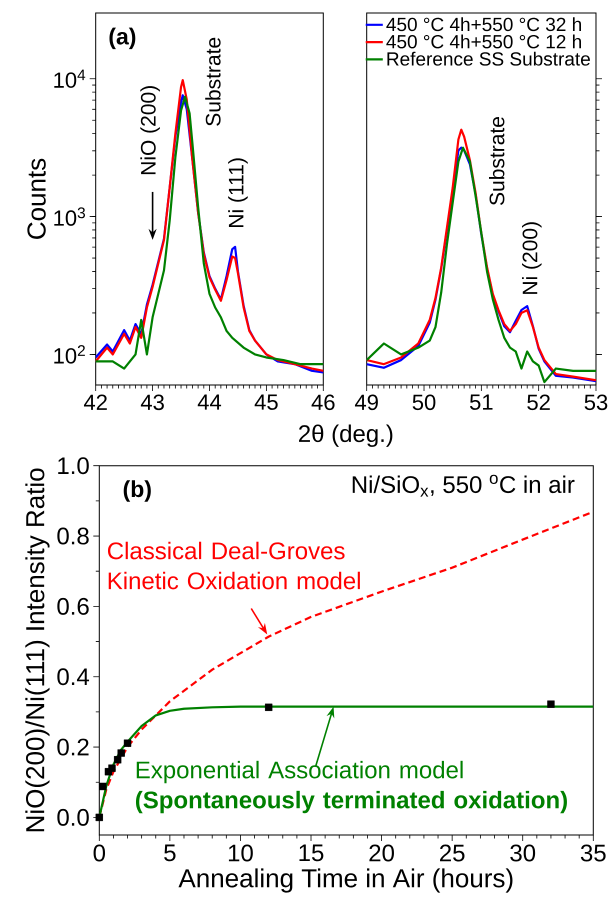 Image resolution: width=608 pixels, height=908 pixels. I want to click on annotation: Ni (111), so click(238, 192).